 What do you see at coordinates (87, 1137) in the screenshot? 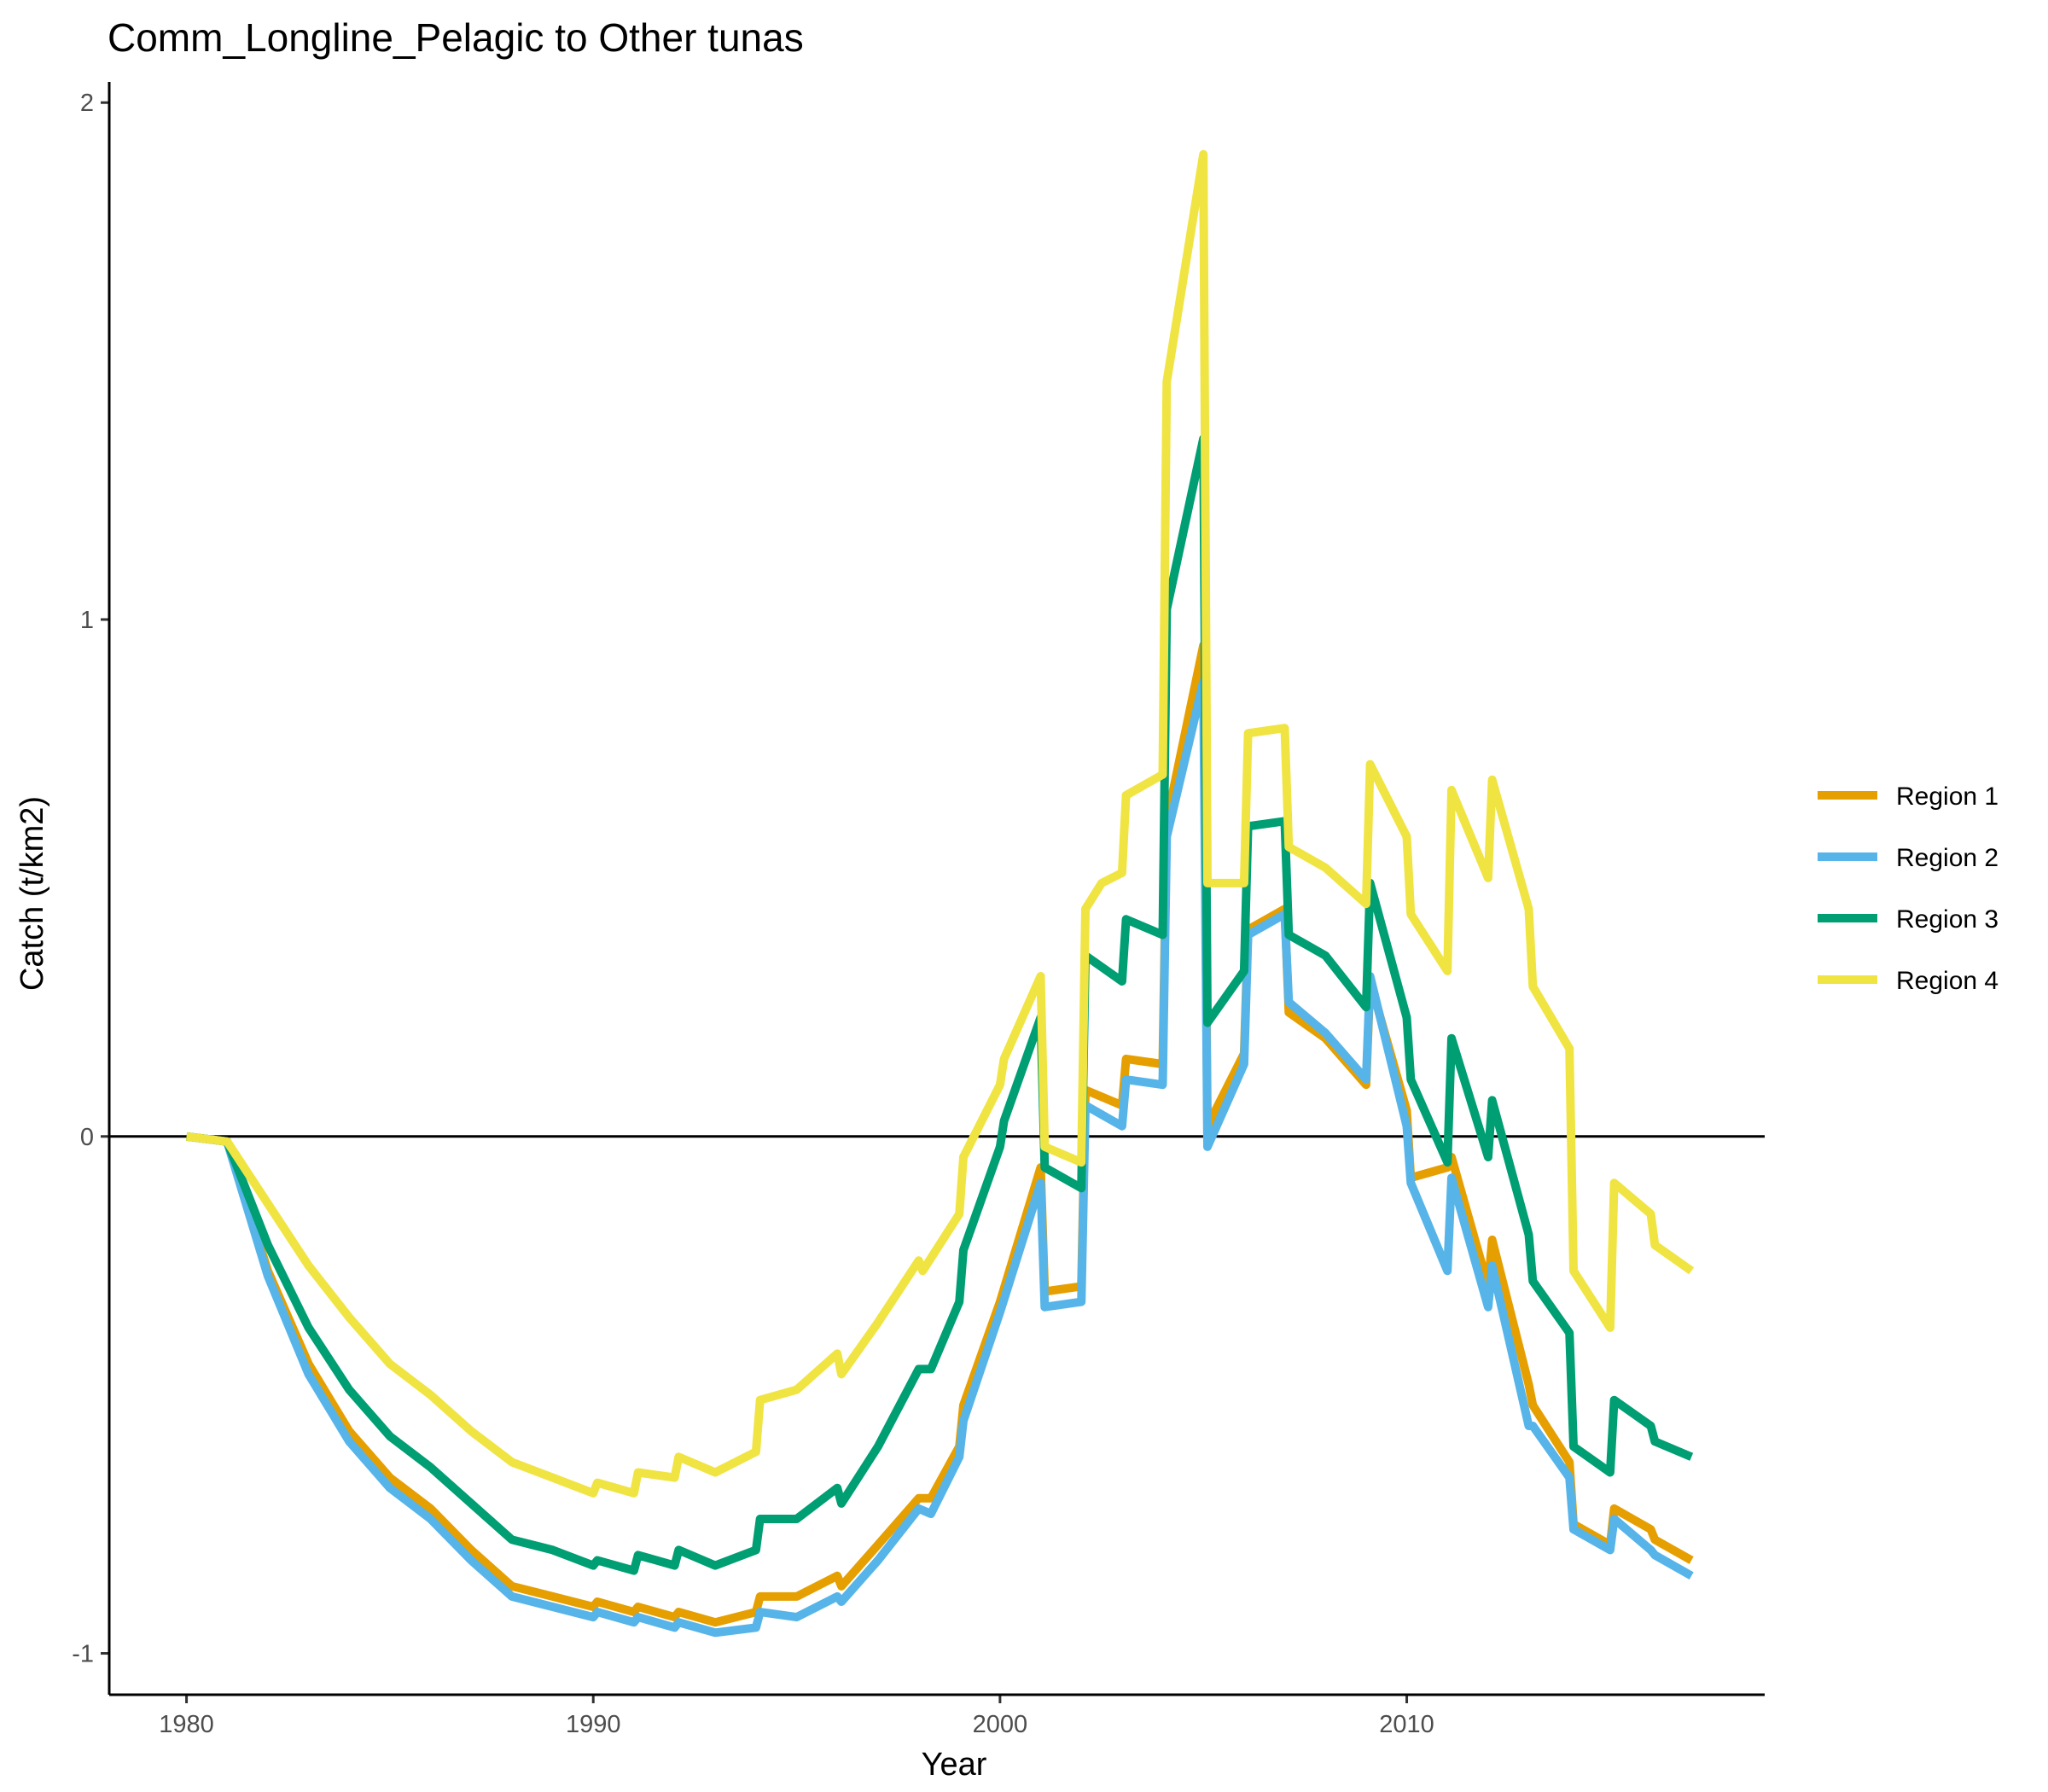
I see `y-tick-label: 0` at bounding box center [87, 1137].